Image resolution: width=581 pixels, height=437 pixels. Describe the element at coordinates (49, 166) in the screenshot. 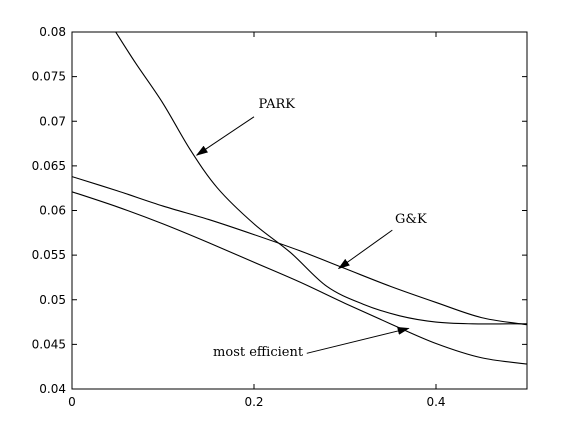

I see `y-tick-label: 0.065` at that location.